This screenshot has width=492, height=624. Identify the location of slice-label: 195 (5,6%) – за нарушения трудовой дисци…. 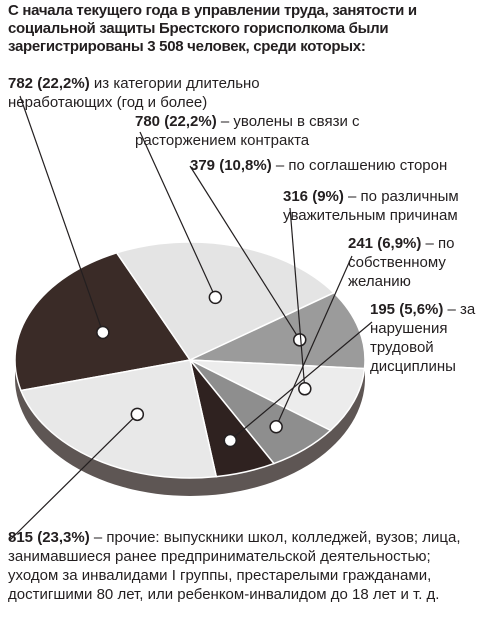
(430, 338).